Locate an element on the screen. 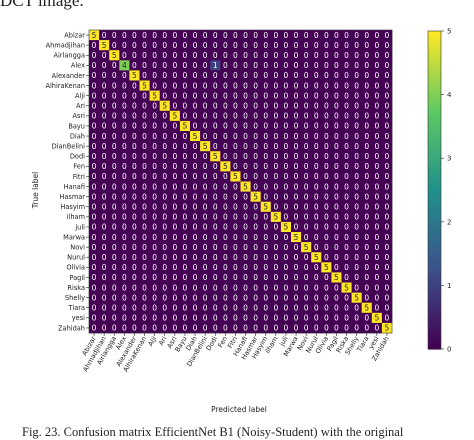 This screenshot has width=474, height=440. y-tick-label: ilham is located at coordinates (76, 217).